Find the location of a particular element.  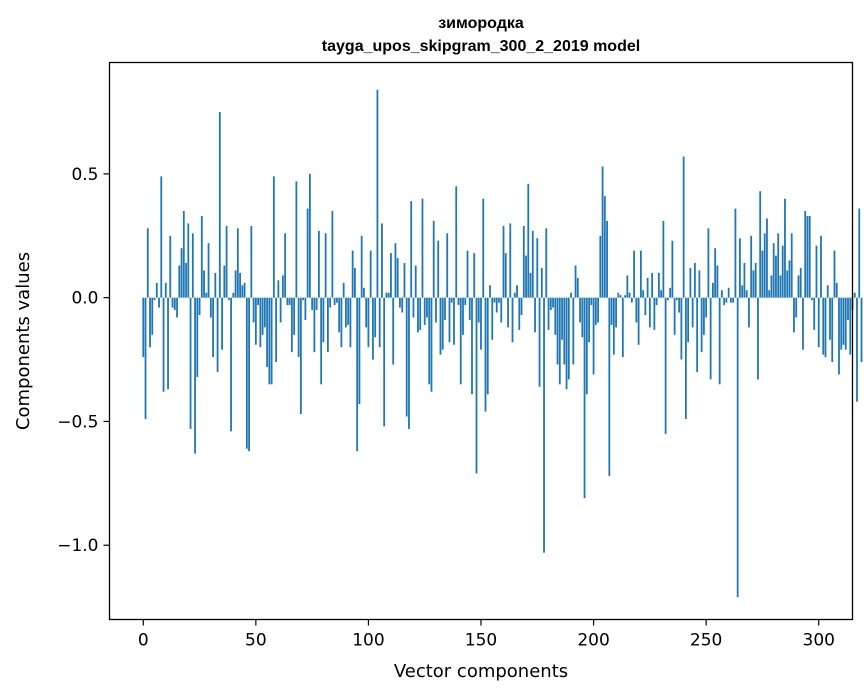

x-tick-label: 300 is located at coordinates (819, 641).